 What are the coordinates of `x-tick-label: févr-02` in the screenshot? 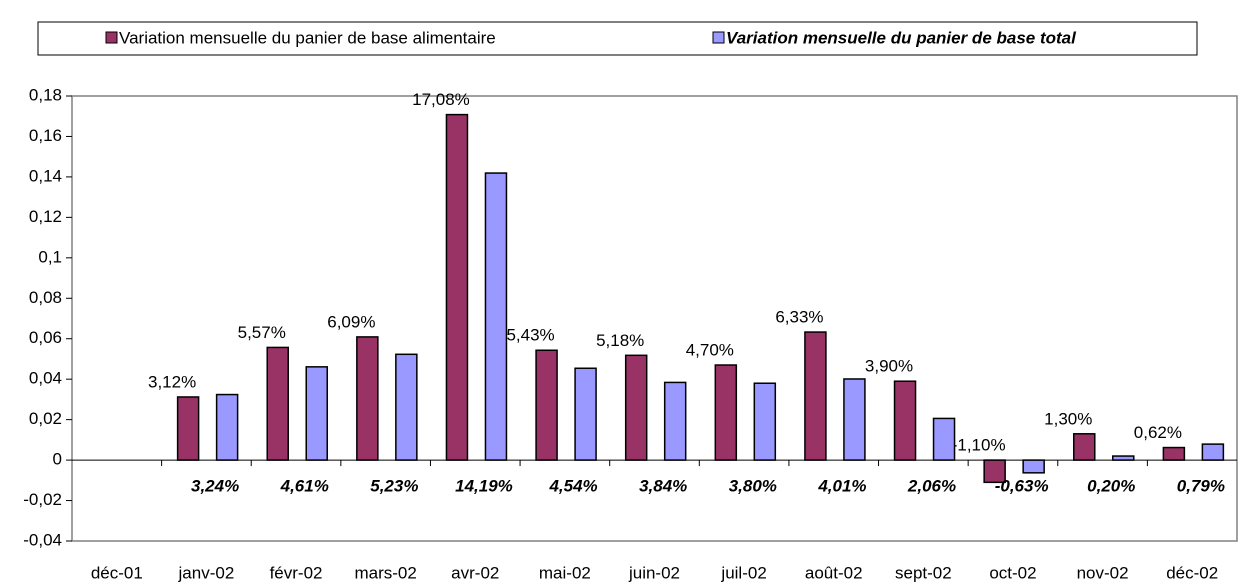 It's located at (296, 572).